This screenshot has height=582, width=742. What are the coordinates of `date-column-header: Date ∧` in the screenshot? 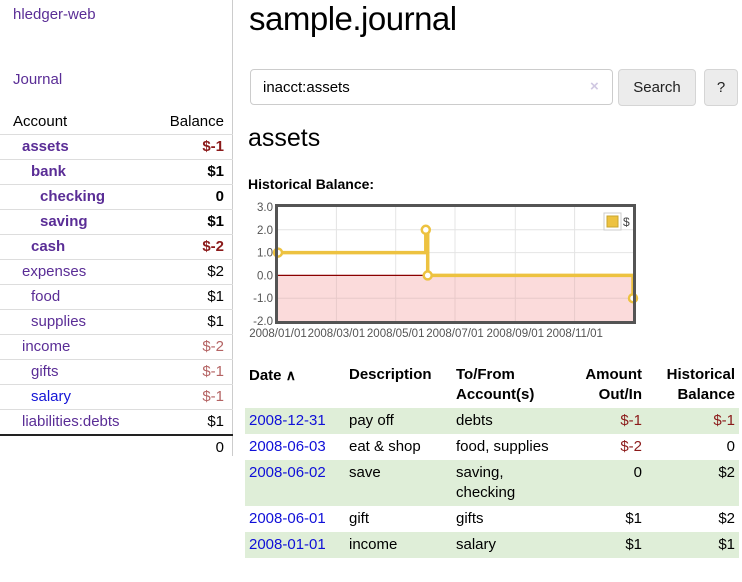 It's located at (272, 375).